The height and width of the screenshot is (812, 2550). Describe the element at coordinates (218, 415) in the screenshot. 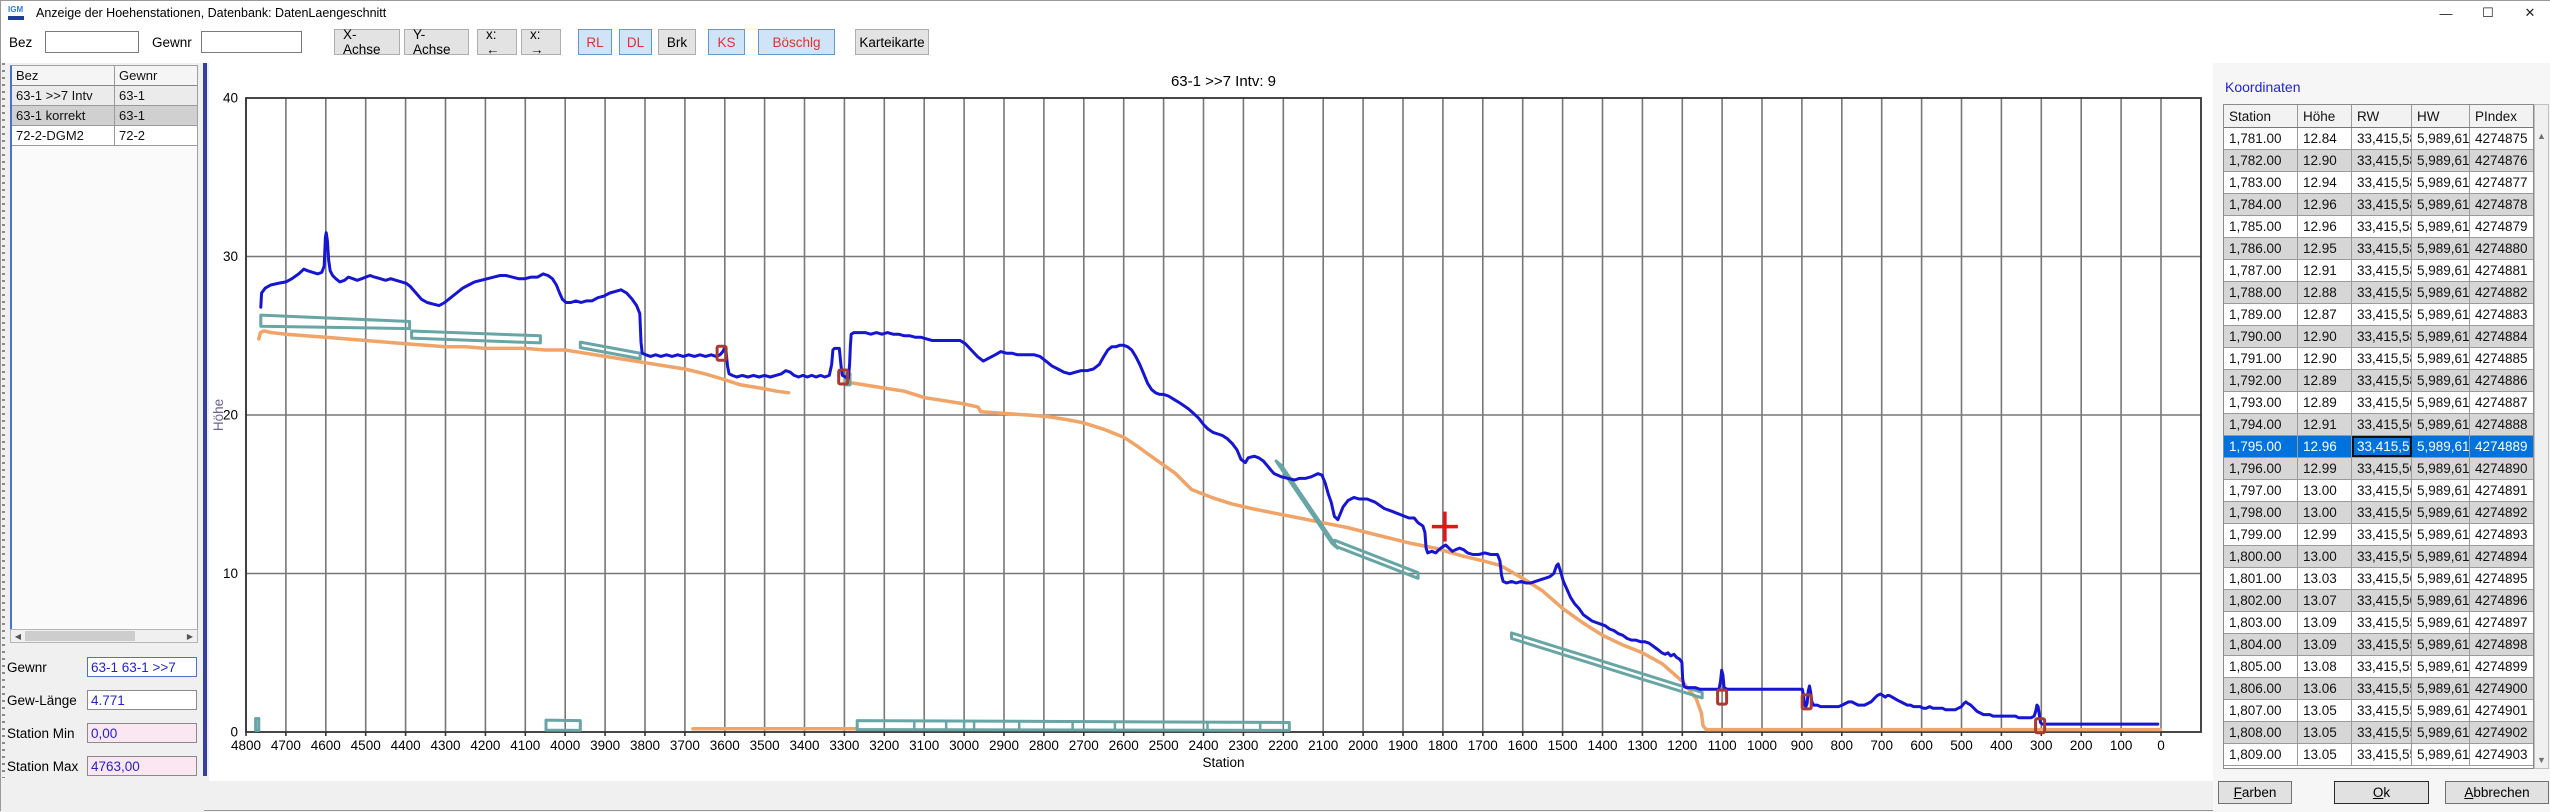

I see `svg-text: Höhe` at that location.